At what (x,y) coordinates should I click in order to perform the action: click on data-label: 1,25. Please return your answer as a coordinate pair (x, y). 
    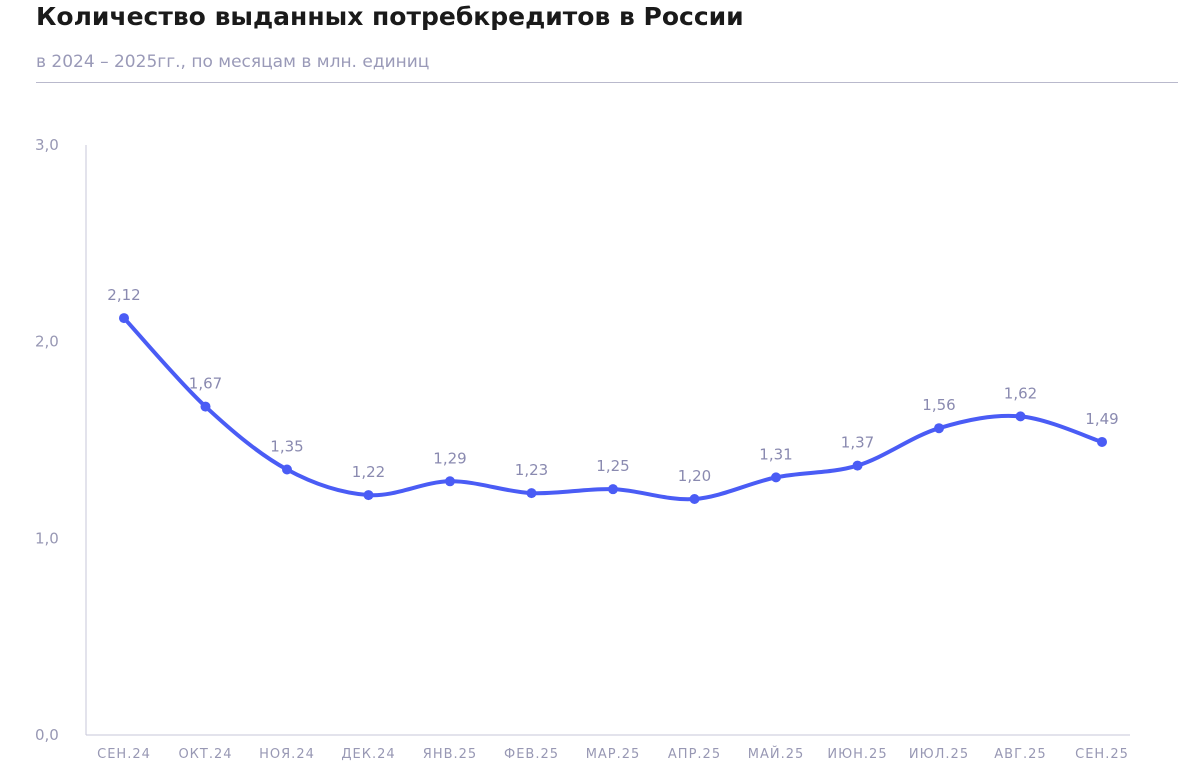
    Looking at the image, I should click on (612, 466).